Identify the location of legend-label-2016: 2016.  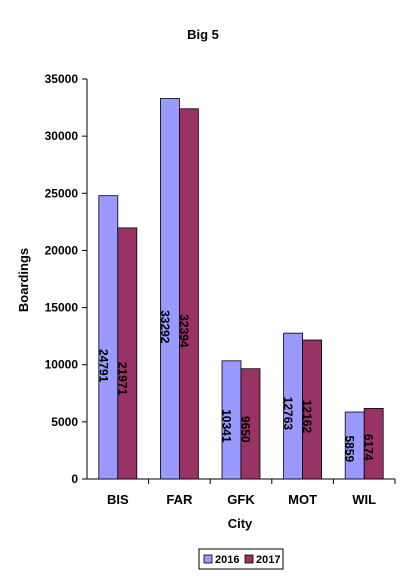
(227, 560).